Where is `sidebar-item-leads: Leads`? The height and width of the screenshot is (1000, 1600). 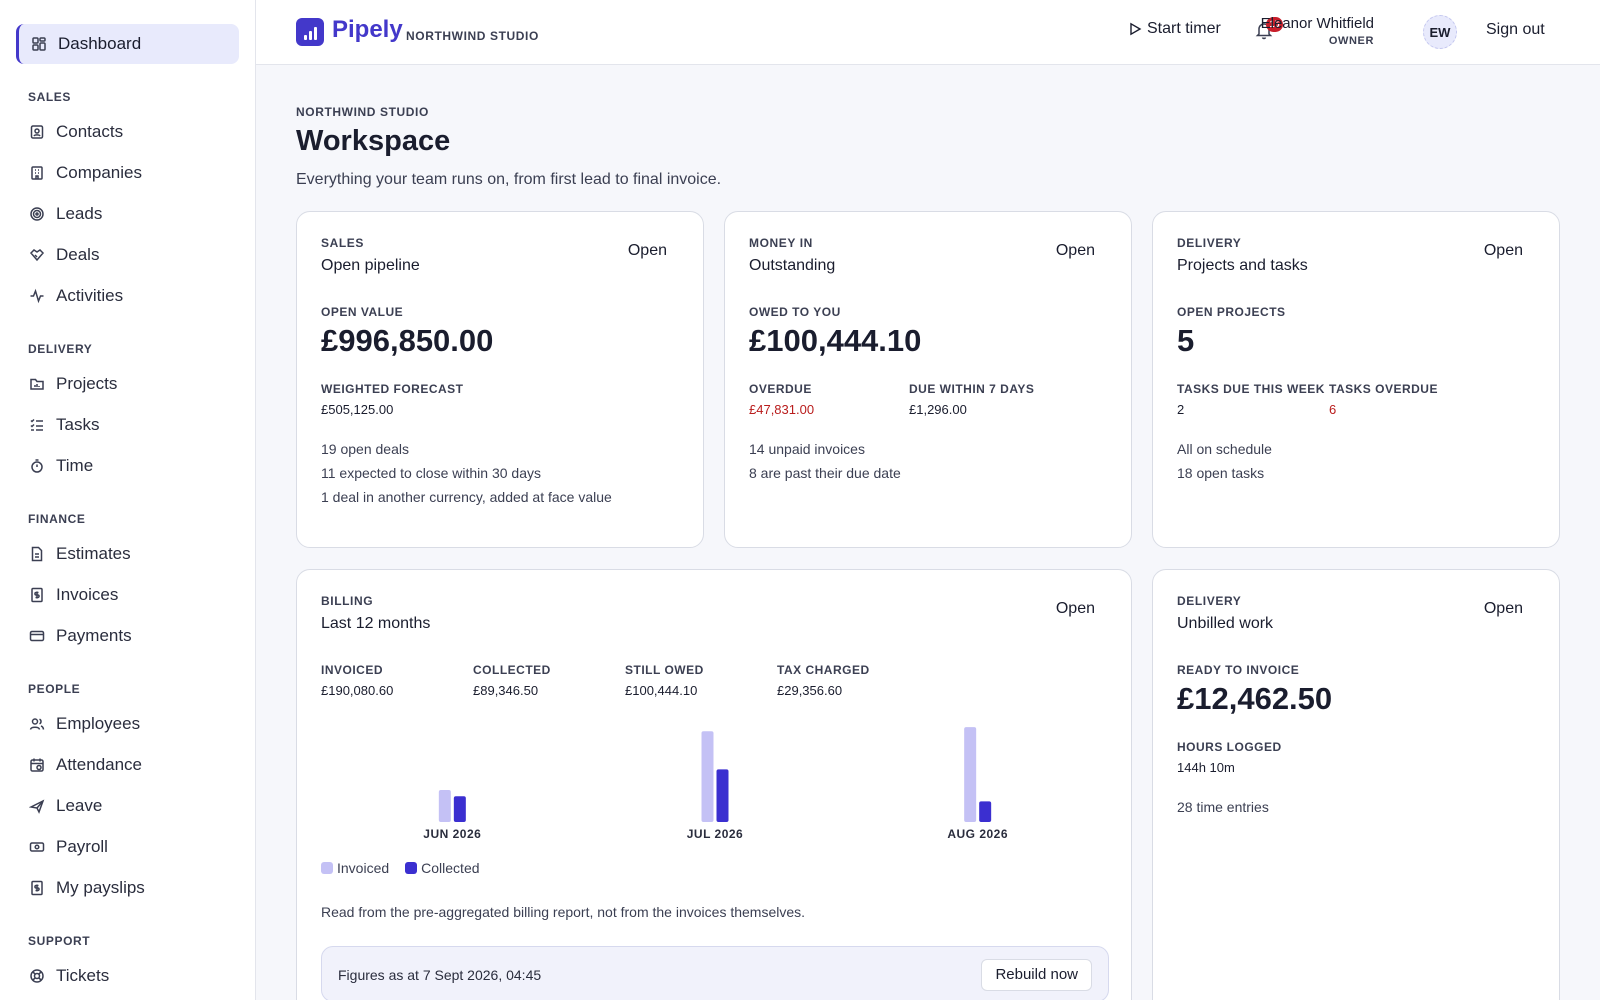 sidebar-item-leads: Leads is located at coordinates (127, 214).